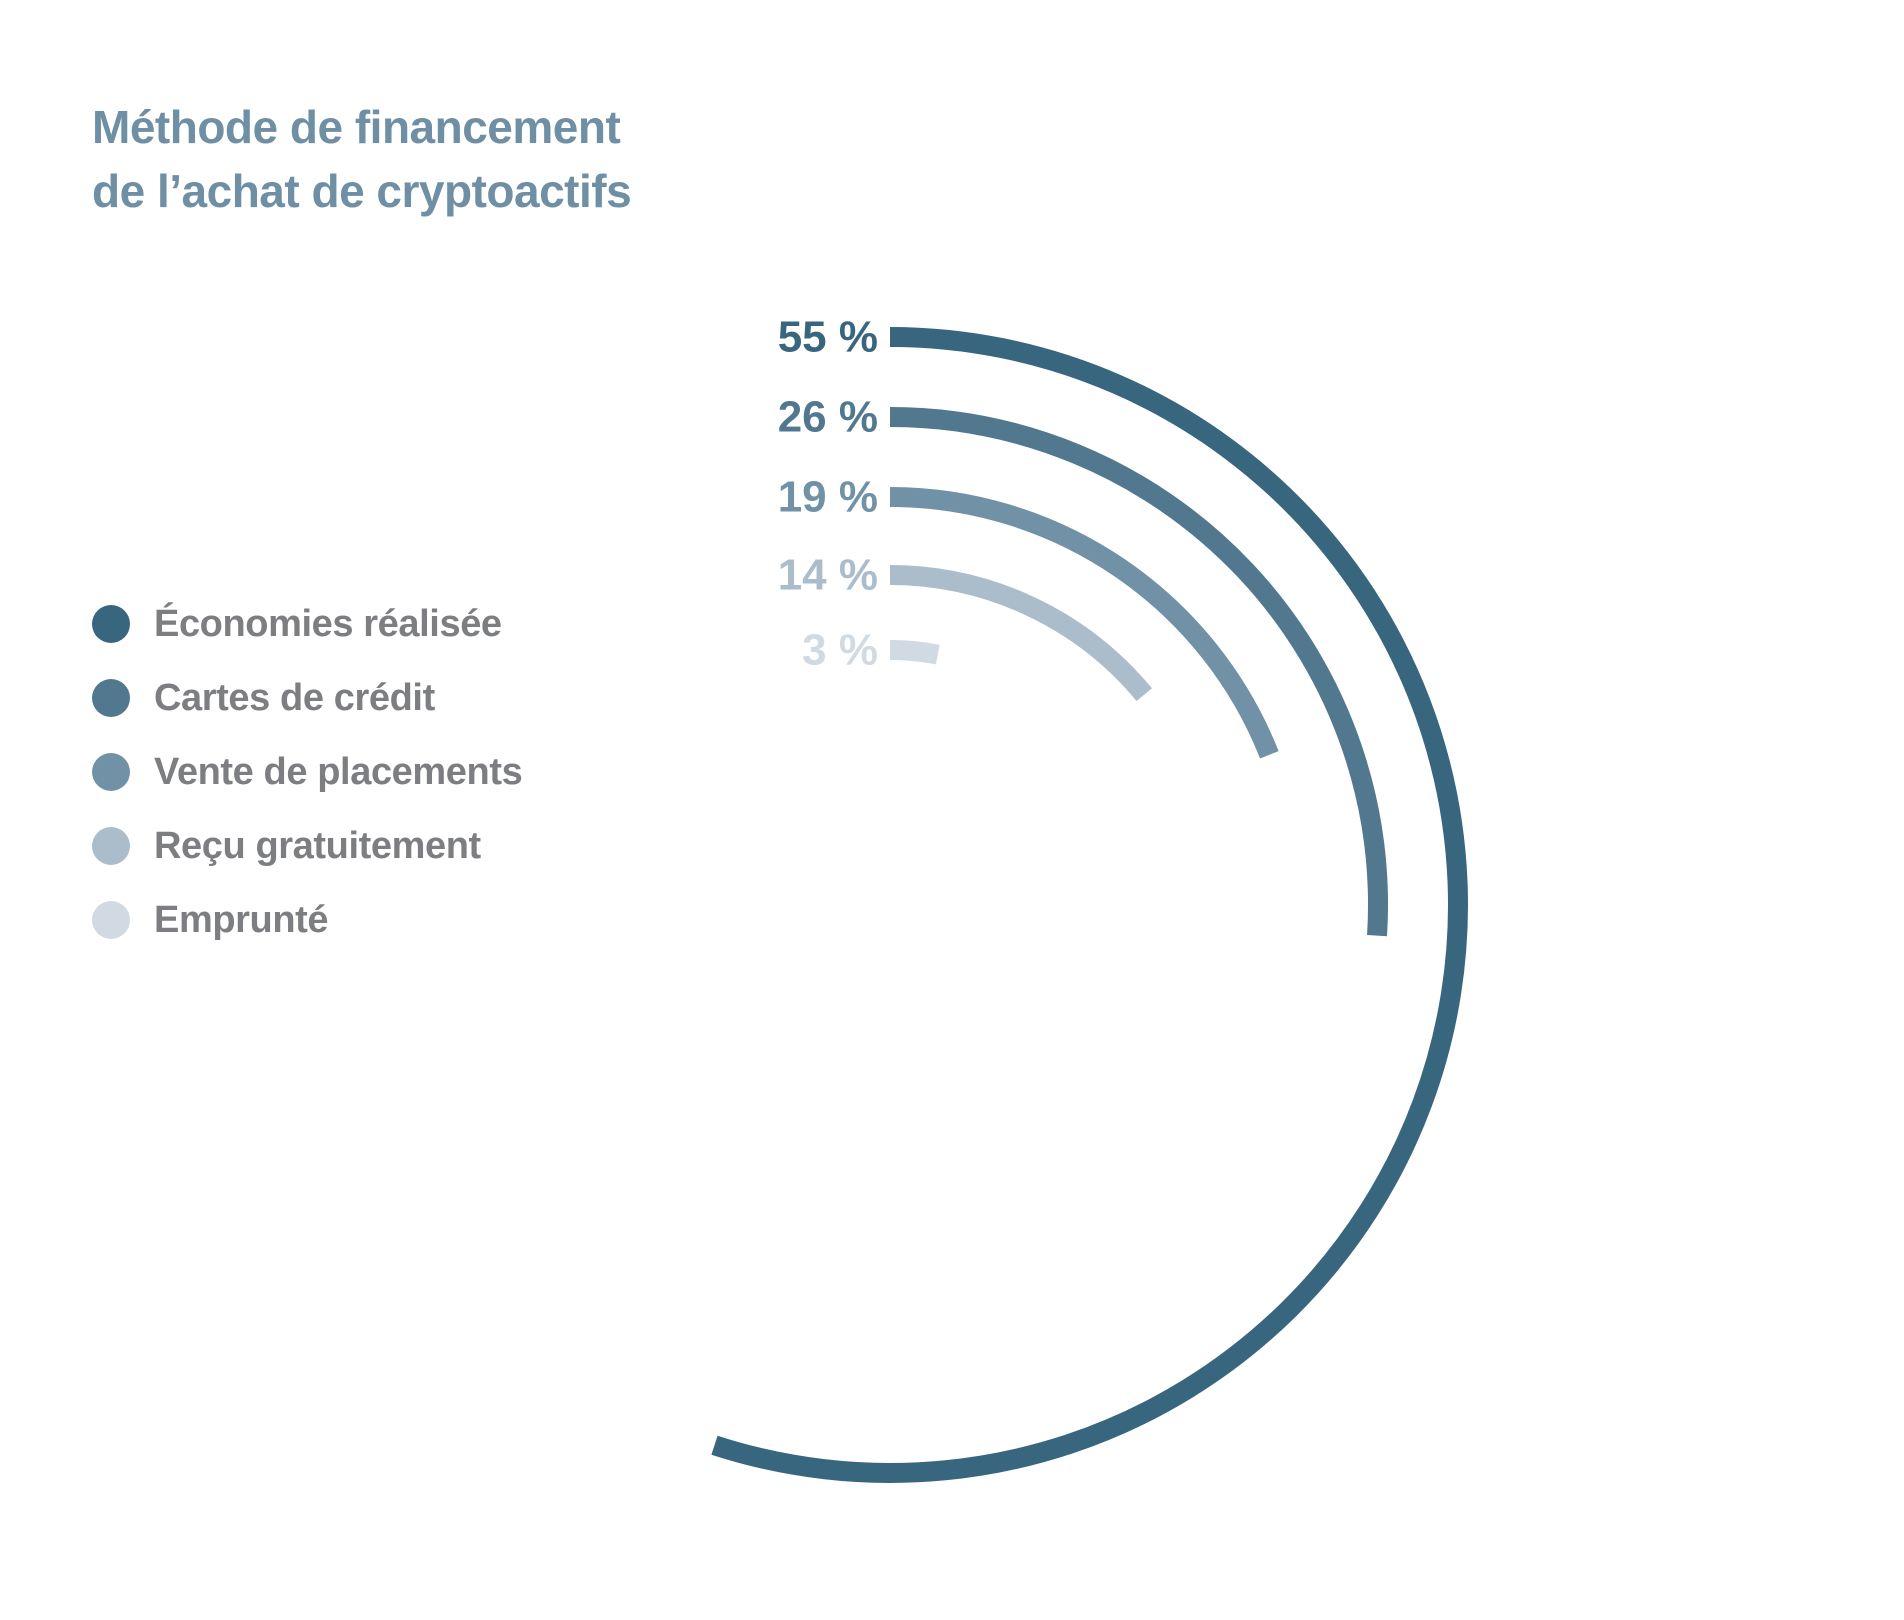  Describe the element at coordinates (828, 575) in the screenshot. I see `value-label-4: 14 %` at that location.